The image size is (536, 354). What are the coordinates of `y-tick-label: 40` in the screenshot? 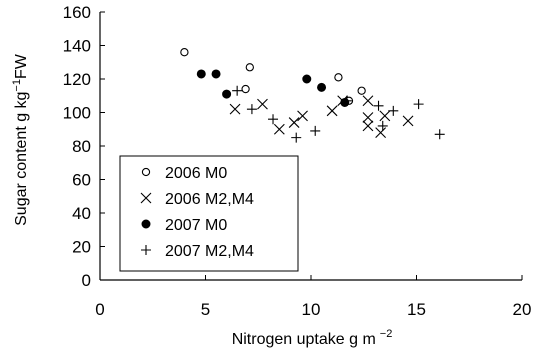 It's located at (81, 213).